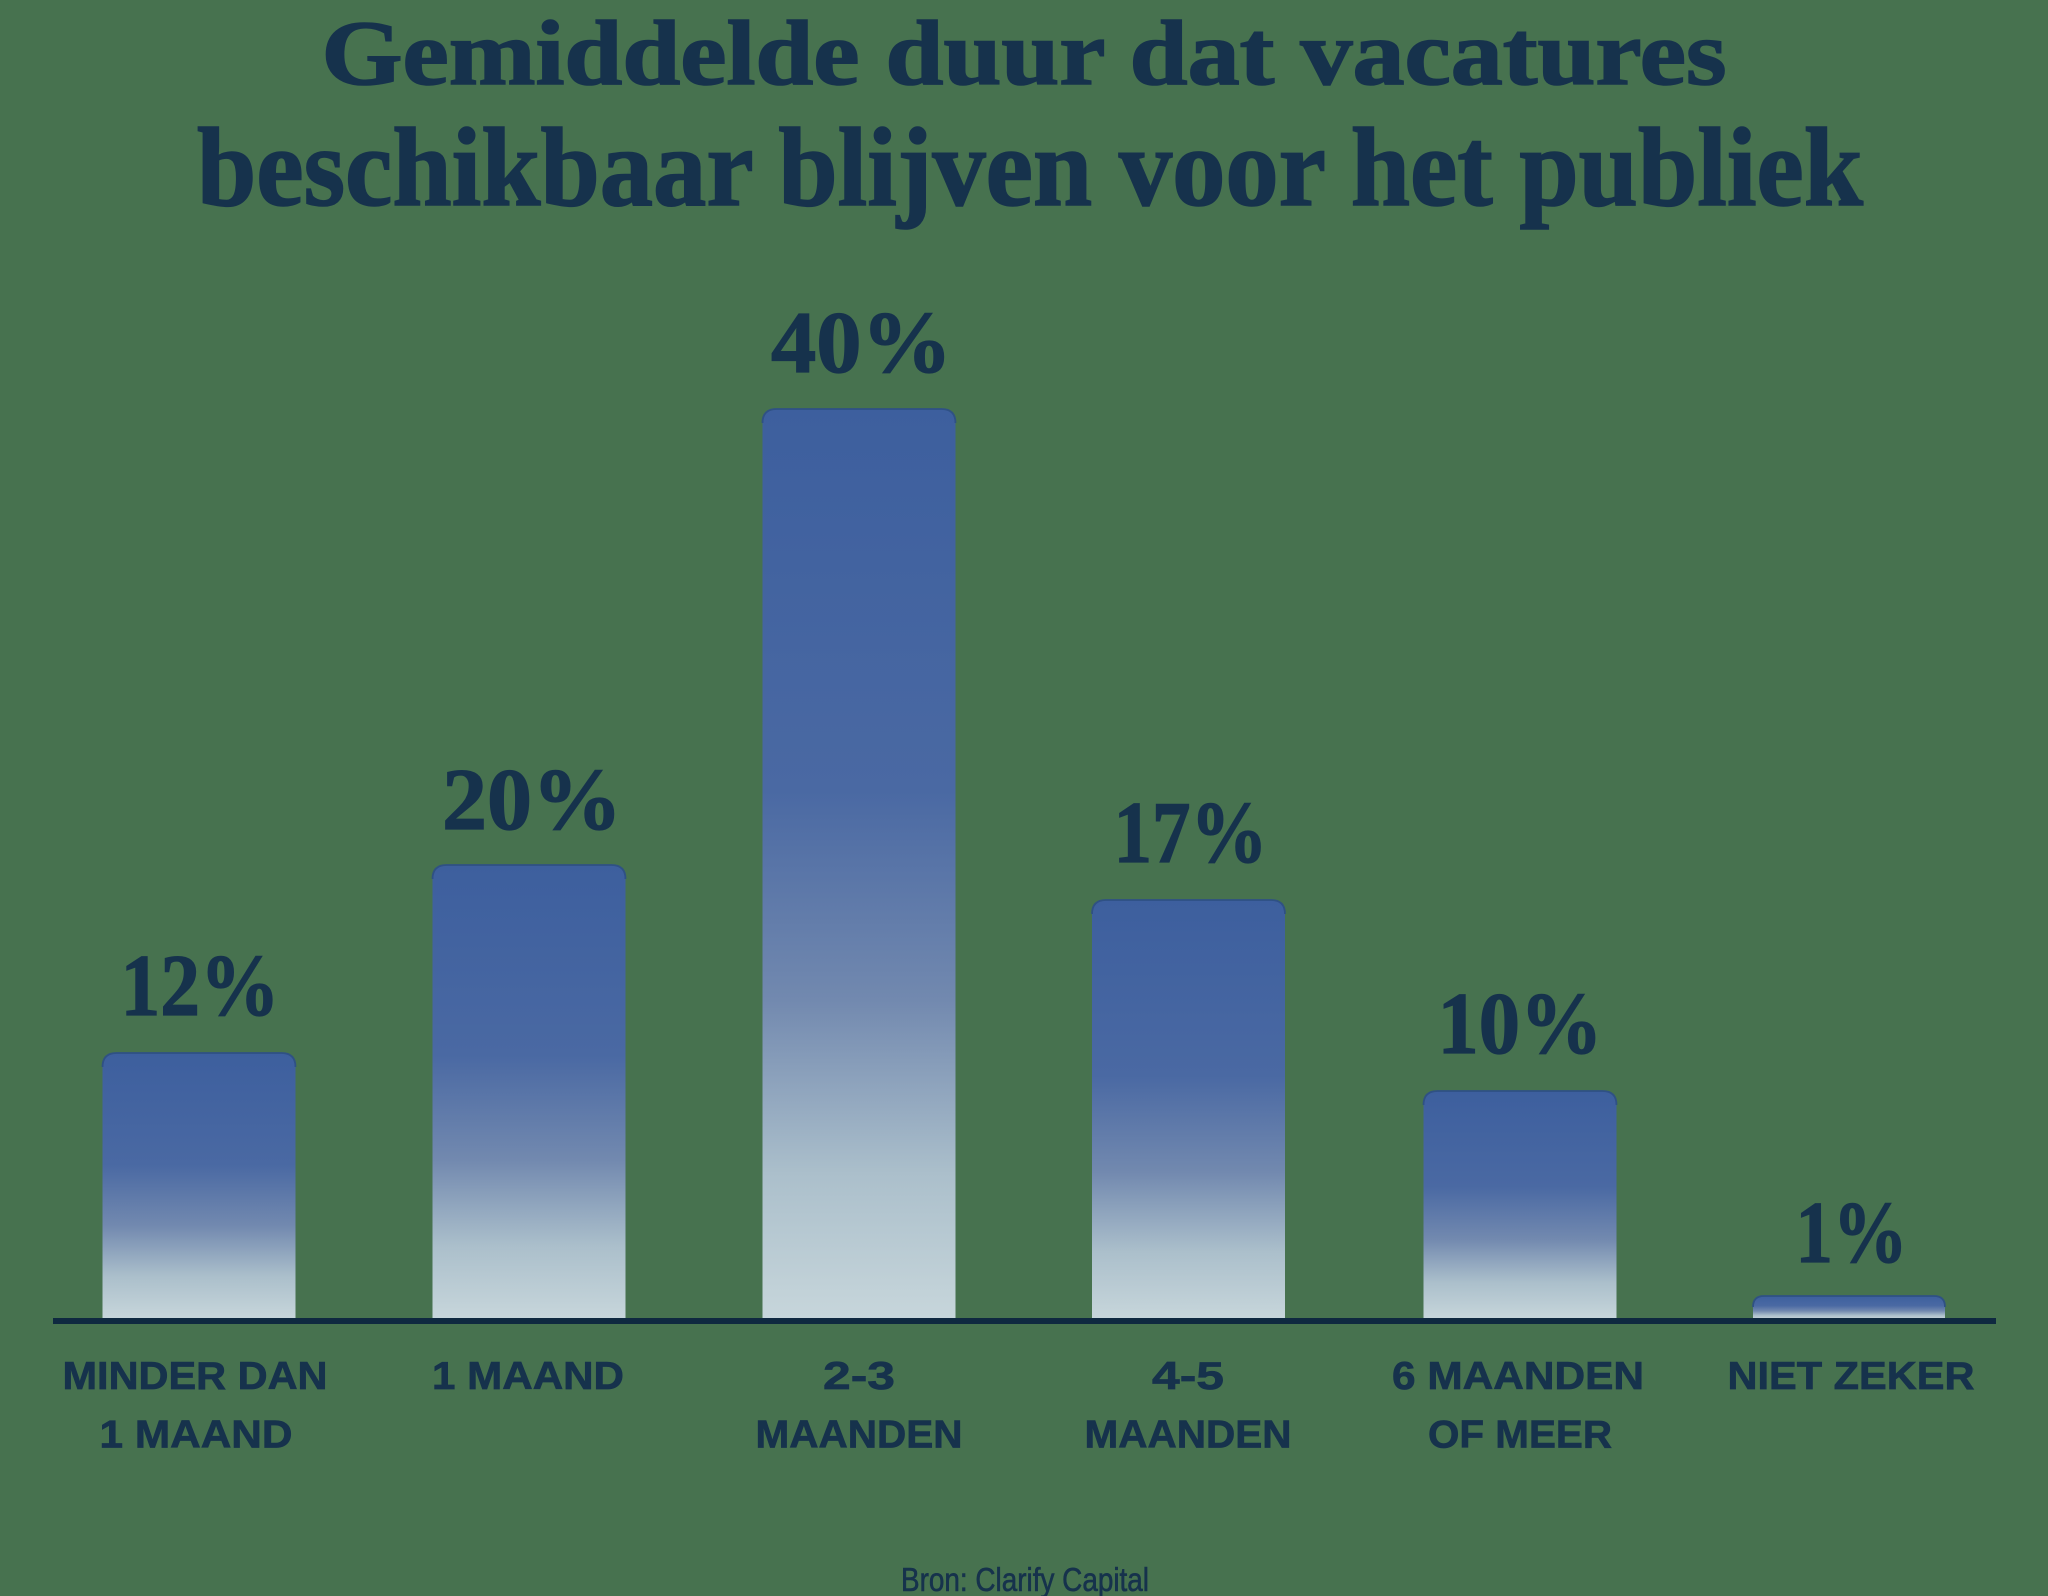 The width and height of the screenshot is (2048, 1596). What do you see at coordinates (200, 986) in the screenshot?
I see `svg-text: 12%` at bounding box center [200, 986].